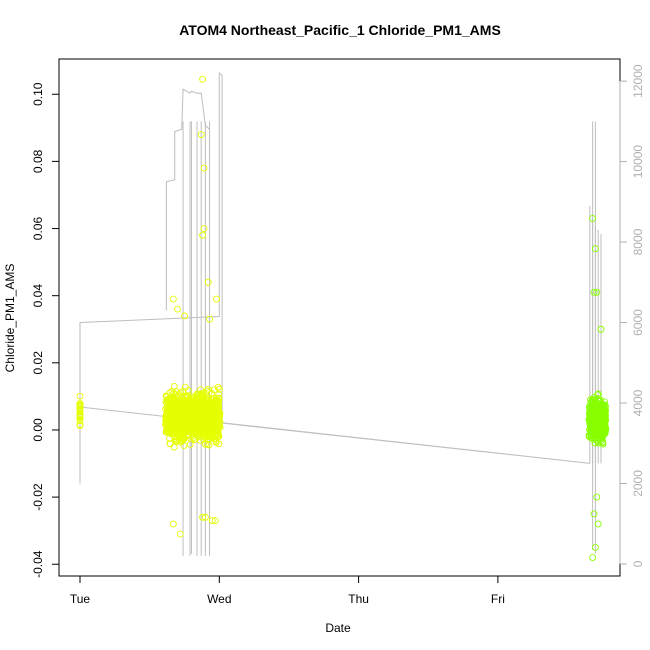 Image resolution: width=650 pixels, height=650 pixels. I want to click on x-axis-label: Date, so click(338, 628).